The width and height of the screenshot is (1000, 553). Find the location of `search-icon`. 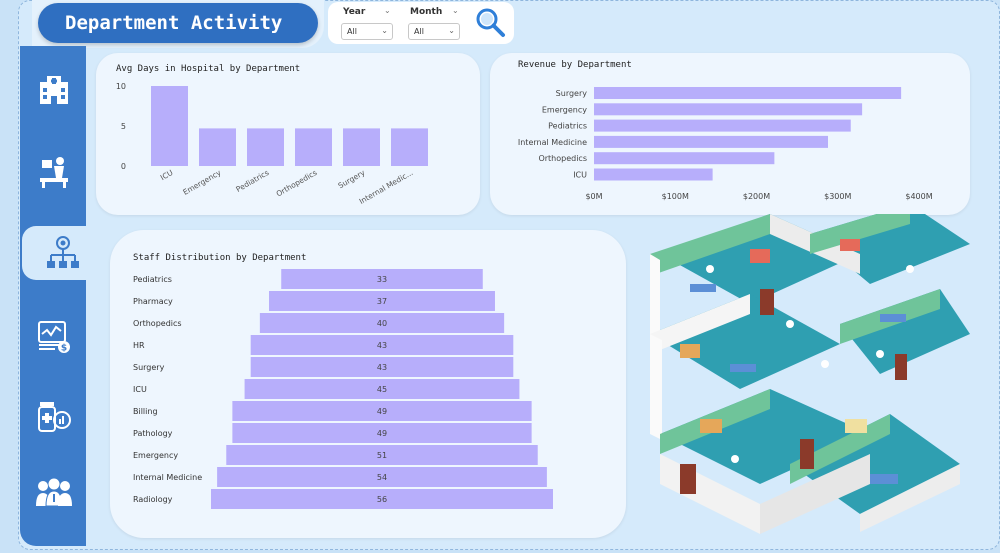

search-icon is located at coordinates (491, 23).